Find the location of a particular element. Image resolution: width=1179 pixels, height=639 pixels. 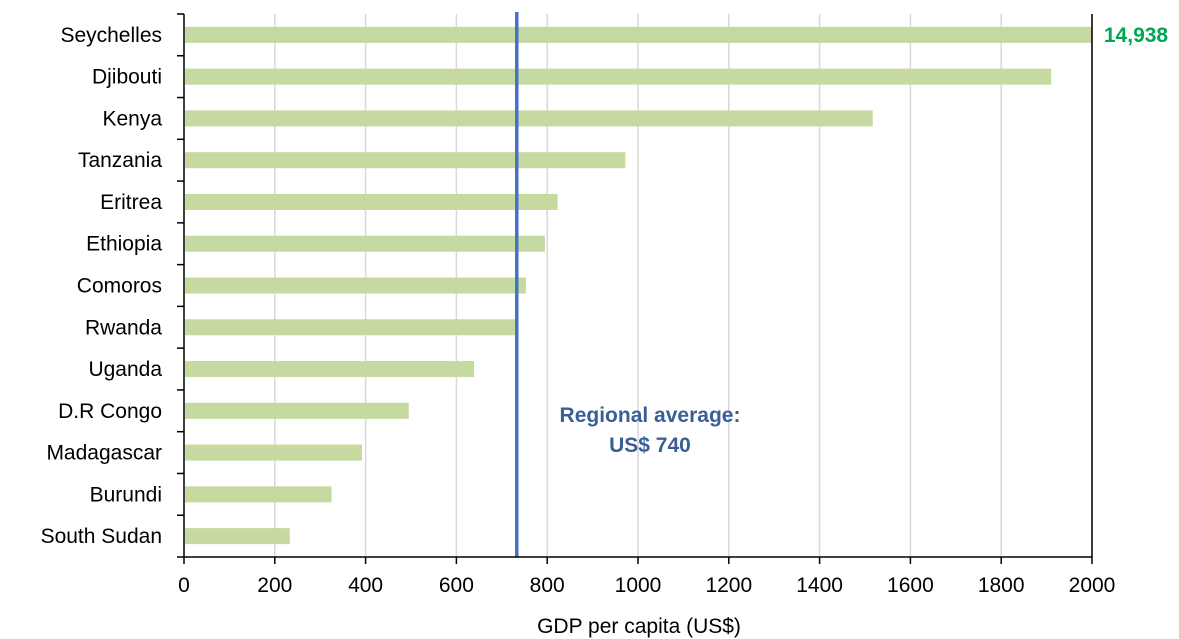

x-tick-label: 600 is located at coordinates (456, 585).